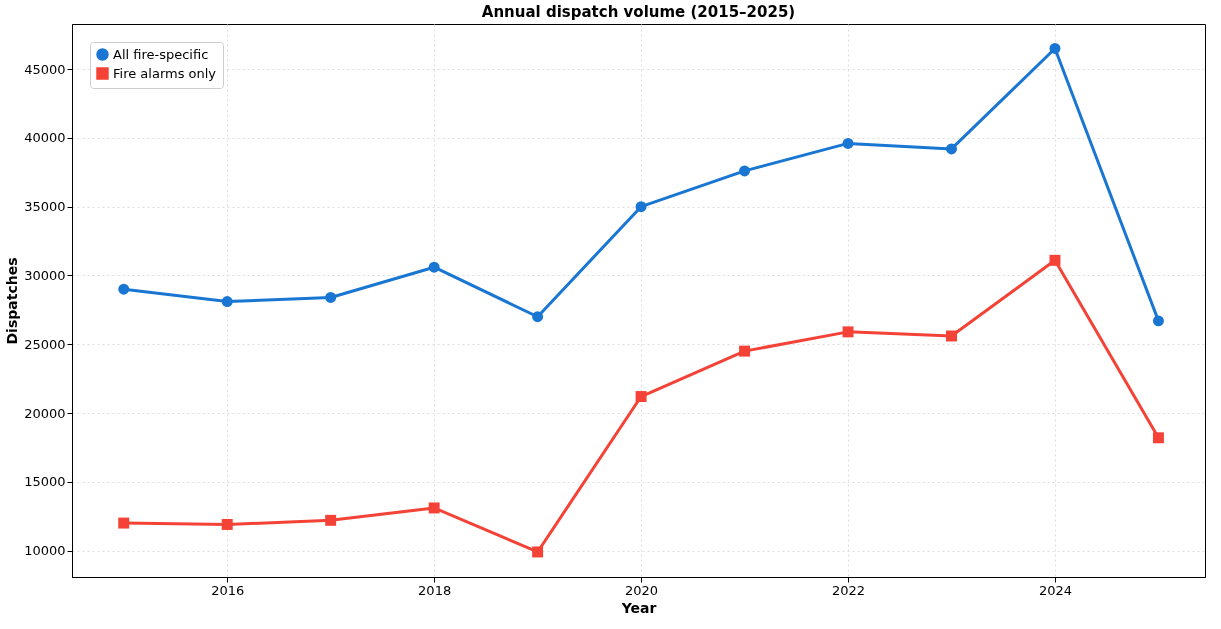 This screenshot has width=1221, height=629. What do you see at coordinates (45, 482) in the screenshot?
I see `y-tick-label: 15000` at bounding box center [45, 482].